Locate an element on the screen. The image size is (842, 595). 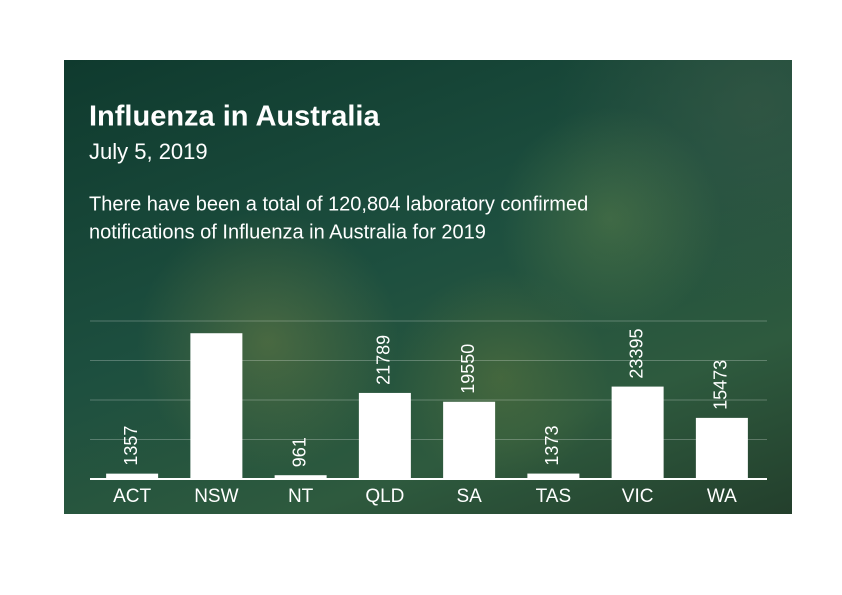
x-tick-label: QLD is located at coordinates (384, 496).